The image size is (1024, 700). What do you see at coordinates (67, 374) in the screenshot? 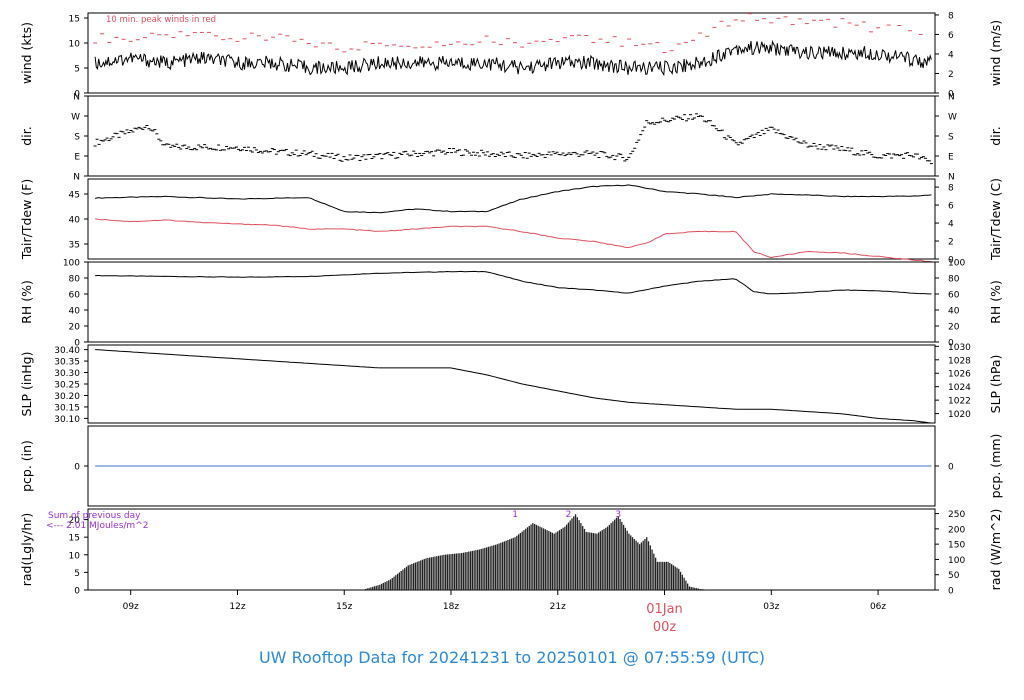
I see `left-tick-label: 30.30` at bounding box center [67, 374].